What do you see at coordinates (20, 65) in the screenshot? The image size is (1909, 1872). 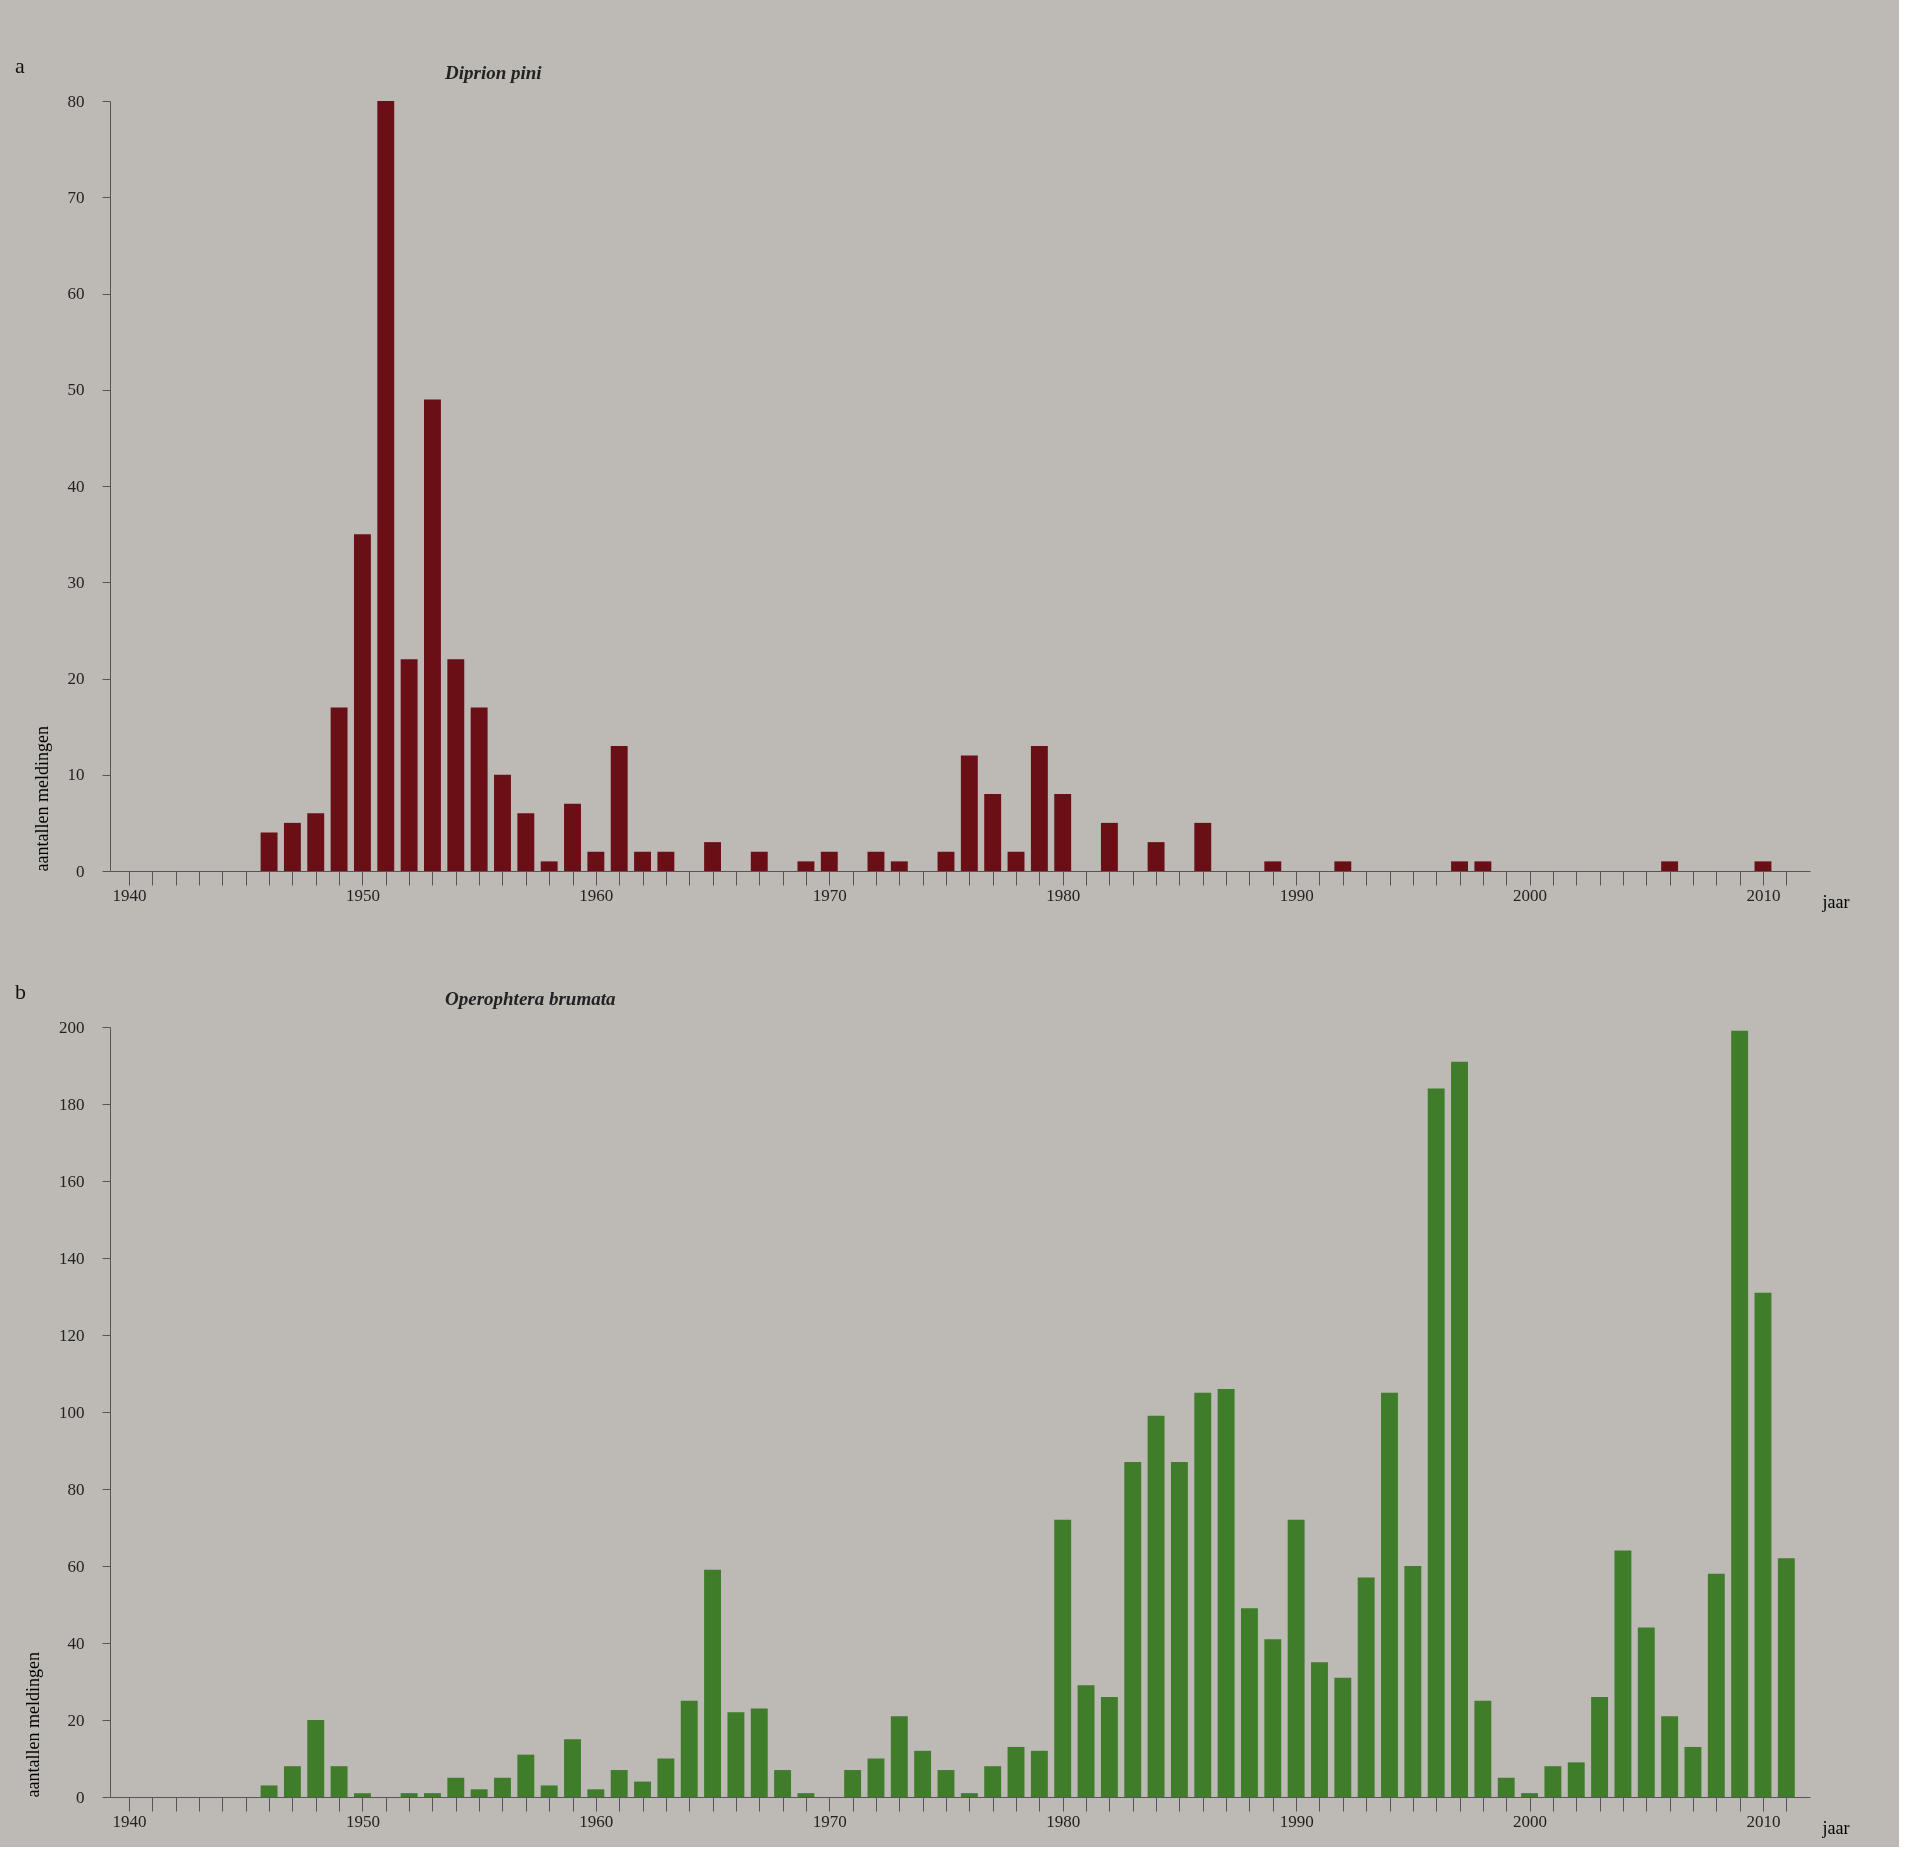 I see `text: a` at bounding box center [20, 65].